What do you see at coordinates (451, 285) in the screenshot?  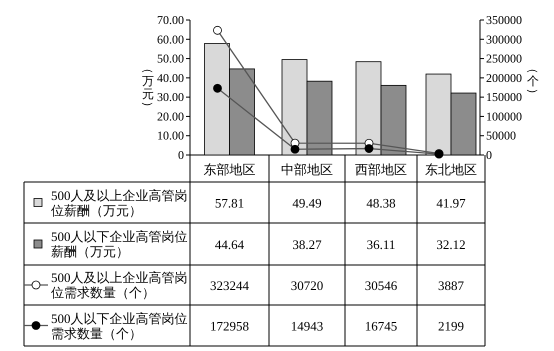 I see `data-label: 3887` at bounding box center [451, 285].